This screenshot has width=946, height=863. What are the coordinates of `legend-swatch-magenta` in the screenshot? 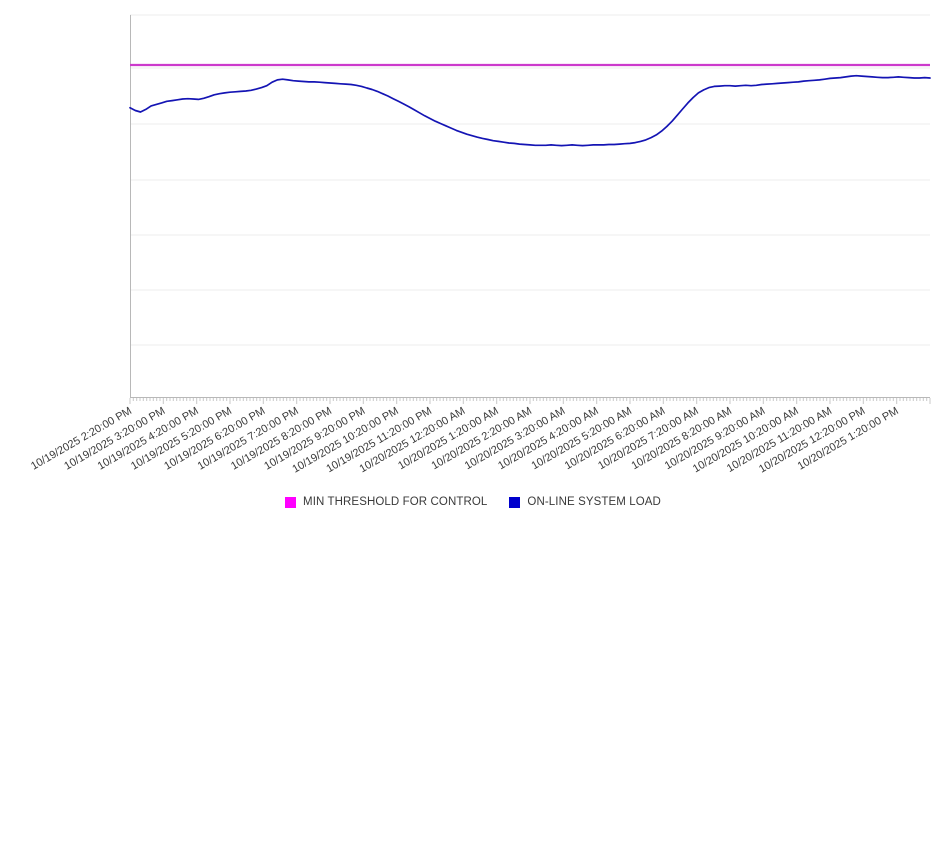 It's located at (291, 502).